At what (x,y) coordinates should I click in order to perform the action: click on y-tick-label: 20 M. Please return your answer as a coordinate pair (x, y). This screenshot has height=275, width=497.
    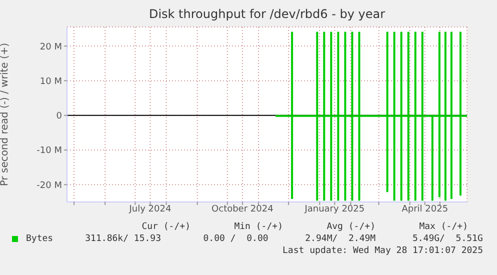
    Looking at the image, I should click on (51, 47).